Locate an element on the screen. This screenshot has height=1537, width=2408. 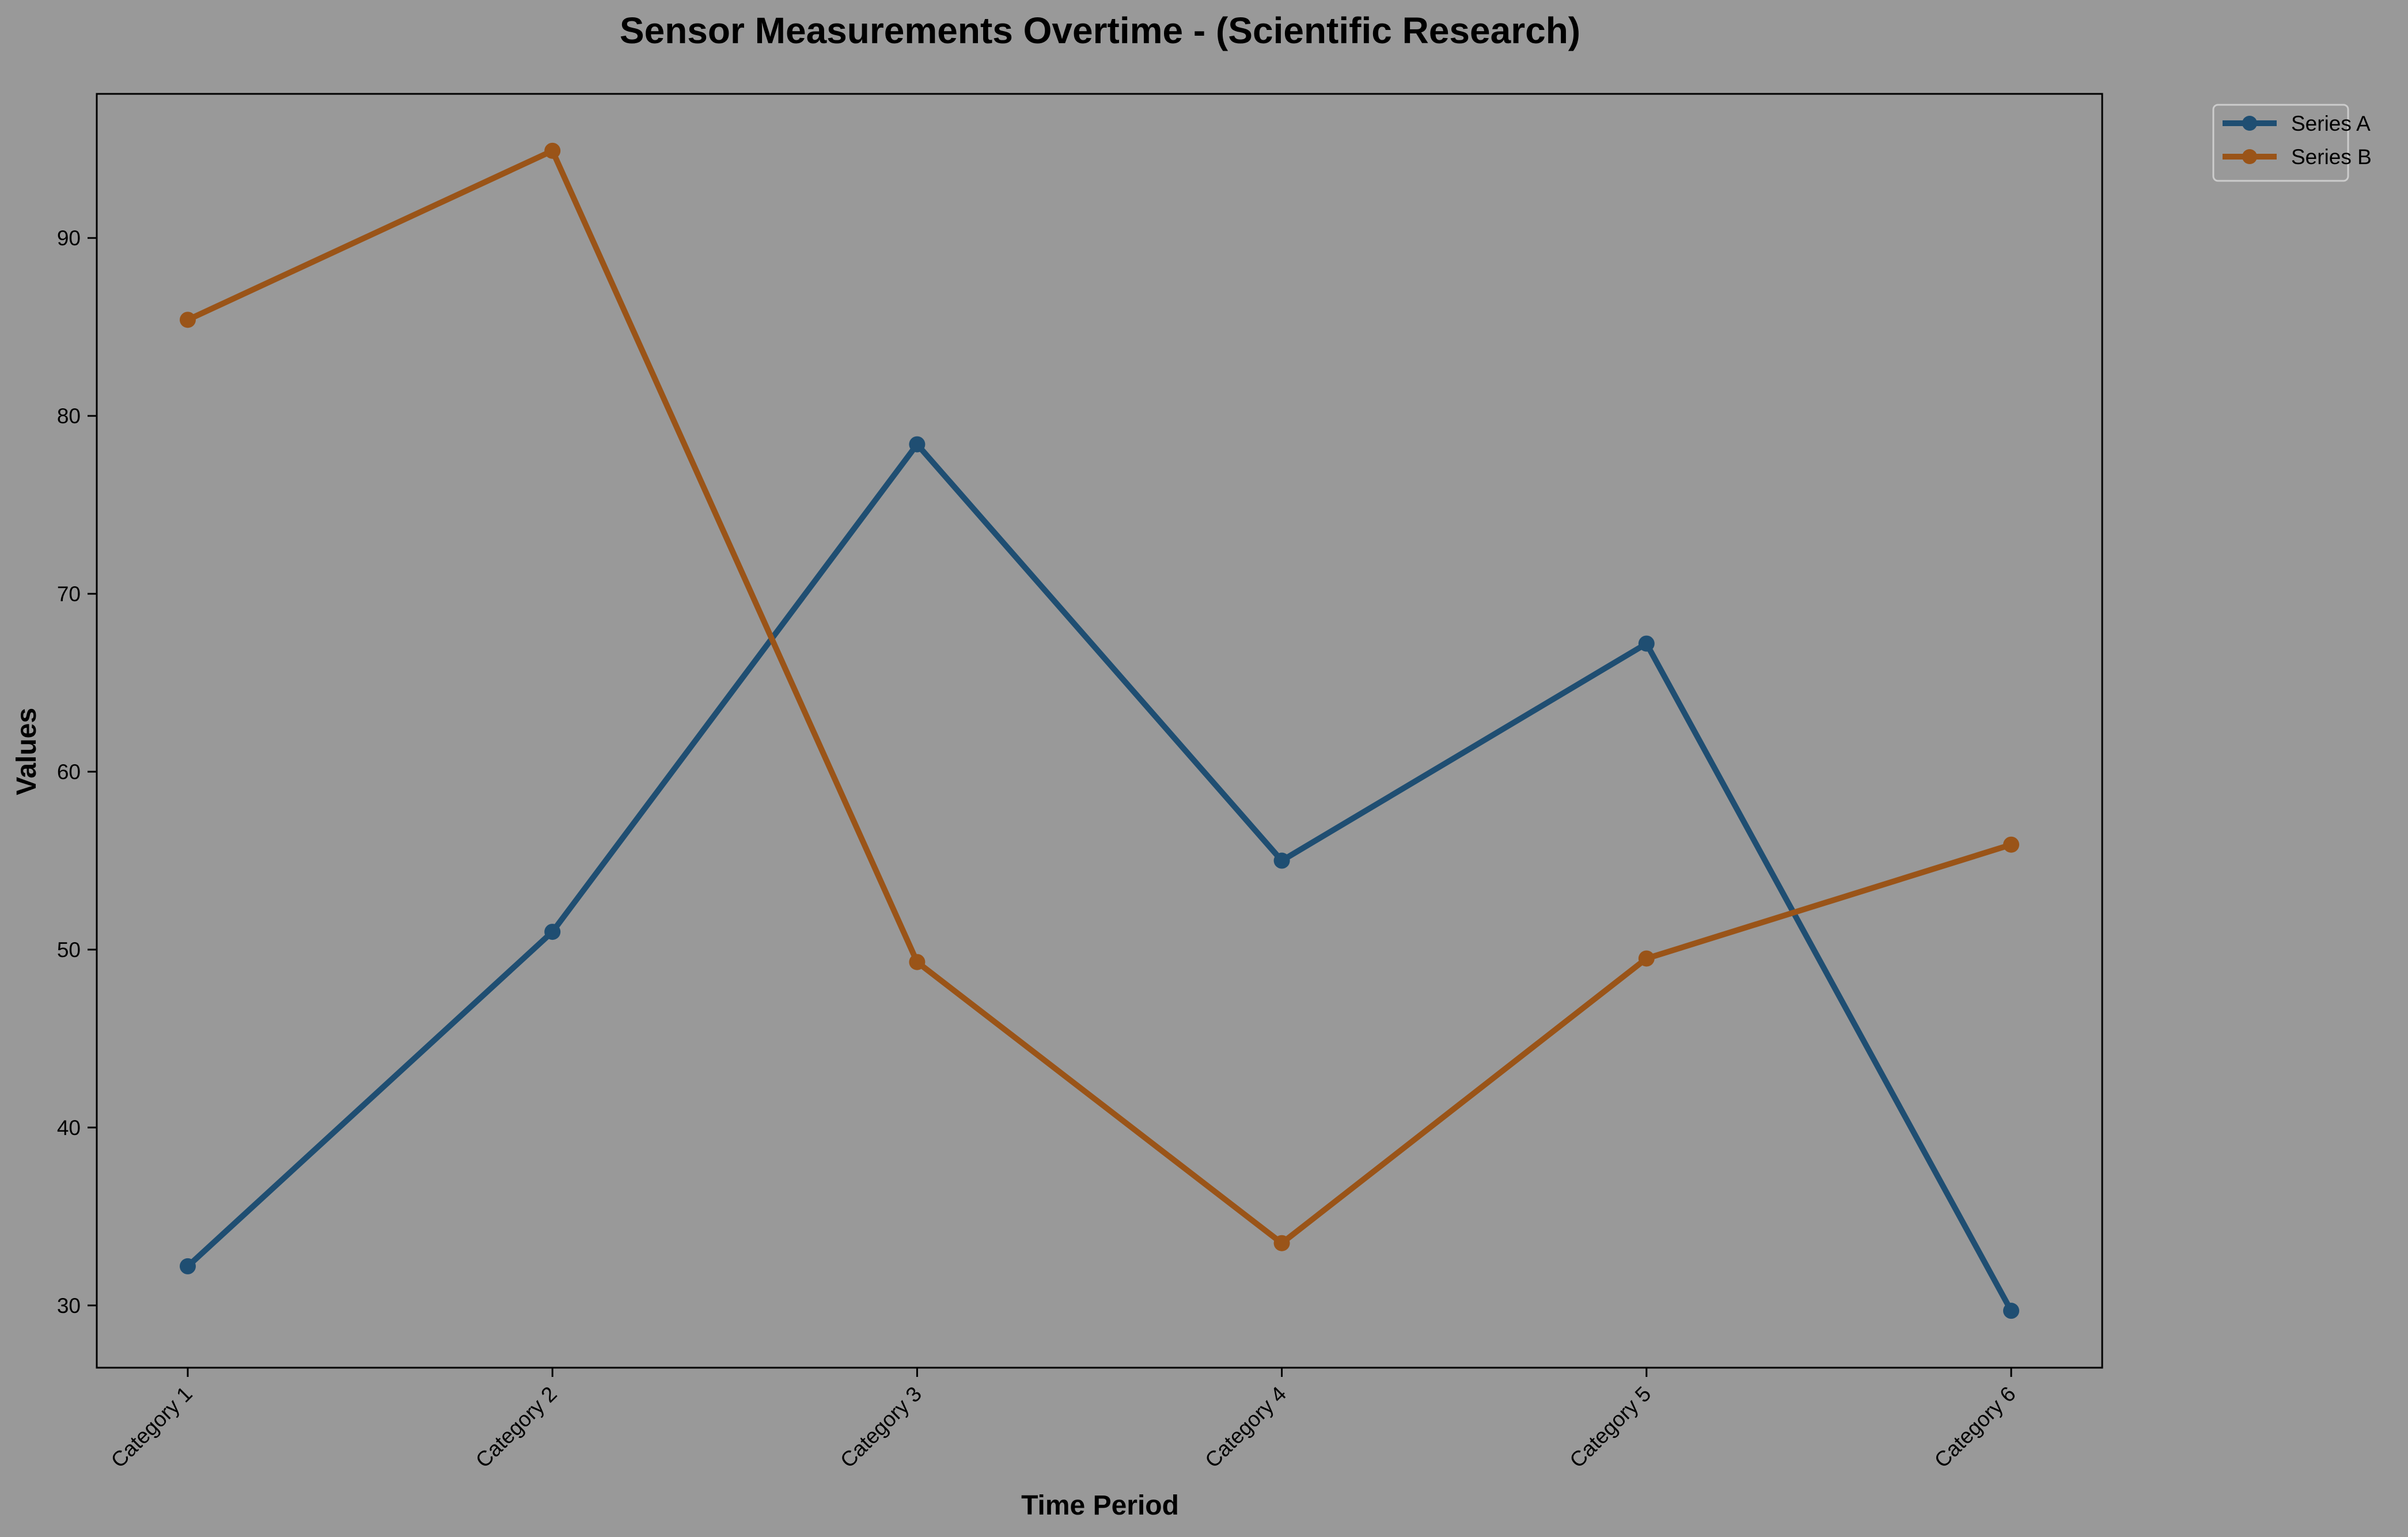
y-tick-label: 70 is located at coordinates (69, 594).